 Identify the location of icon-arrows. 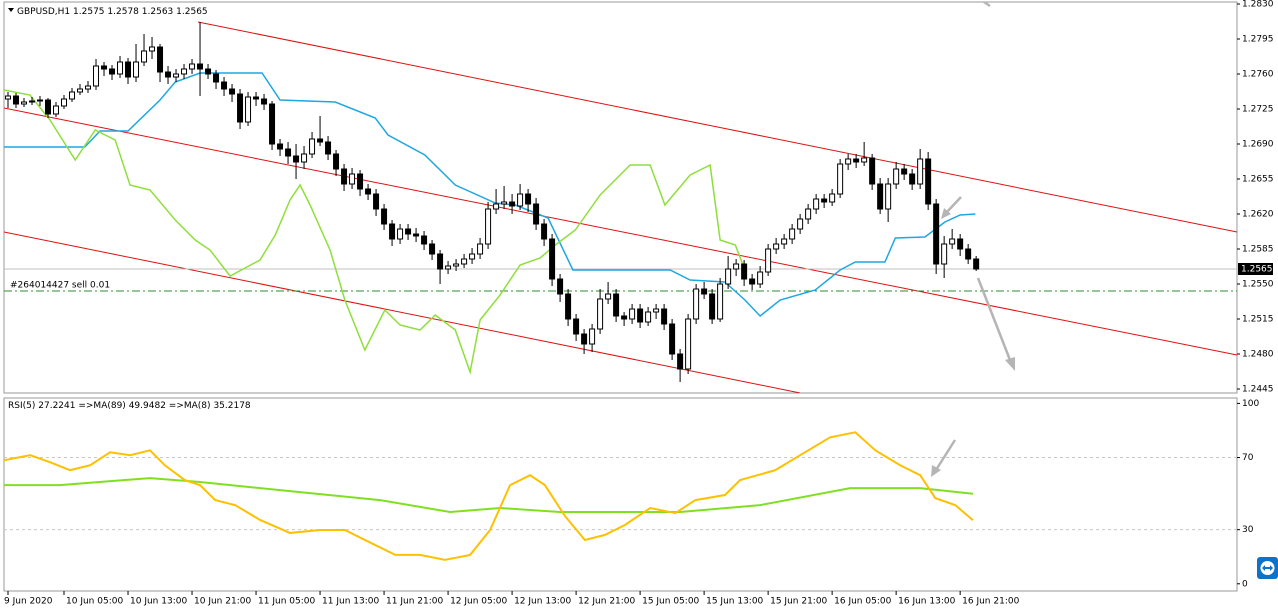
(1267, 568).